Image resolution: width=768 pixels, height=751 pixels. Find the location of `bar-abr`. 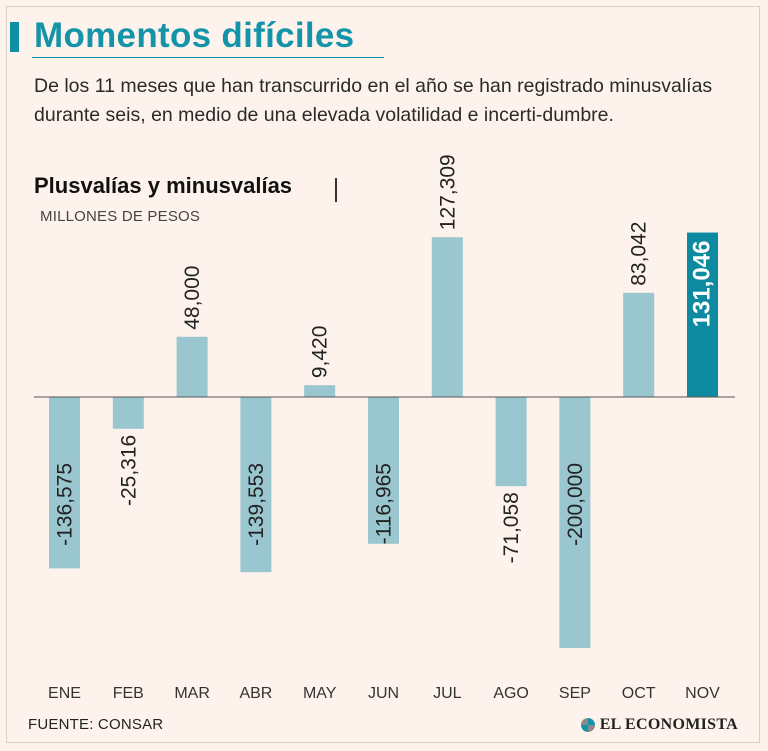

bar-abr is located at coordinates (256, 485).